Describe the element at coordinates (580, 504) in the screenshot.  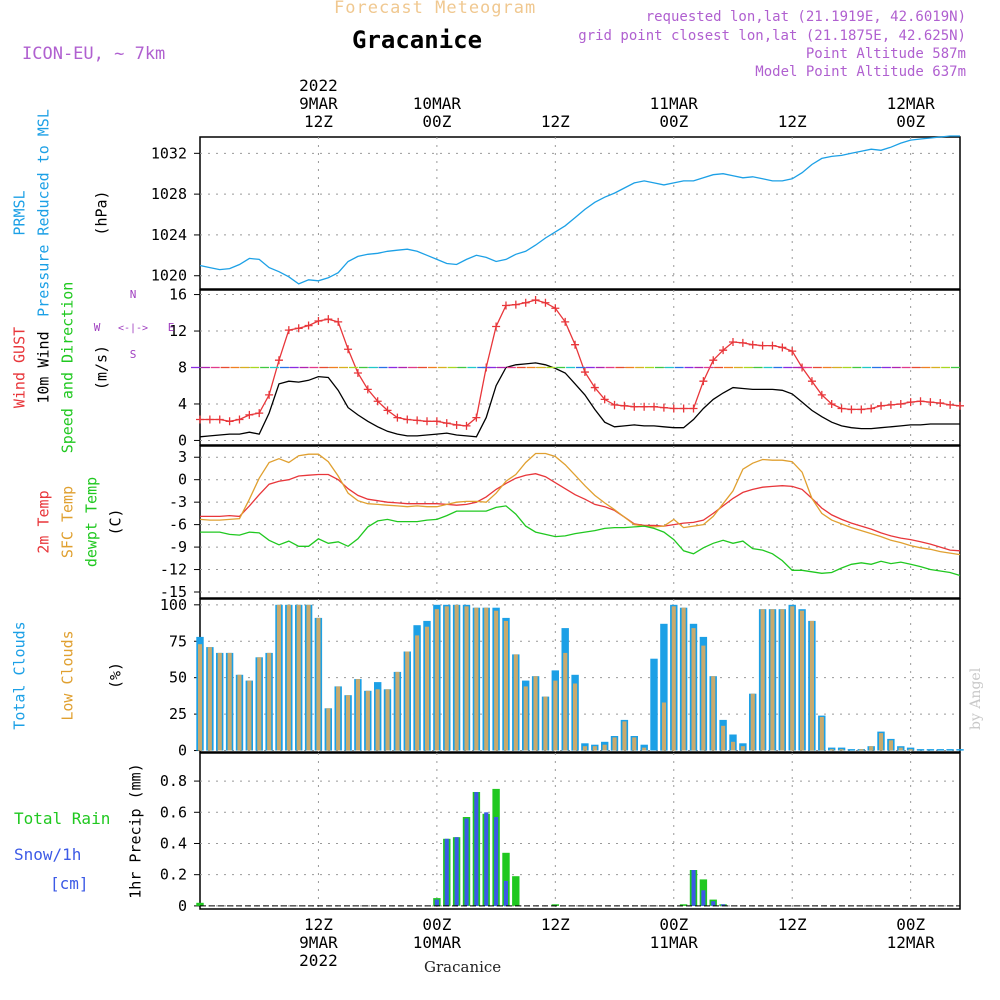
I see `series-sfc-line` at that location.